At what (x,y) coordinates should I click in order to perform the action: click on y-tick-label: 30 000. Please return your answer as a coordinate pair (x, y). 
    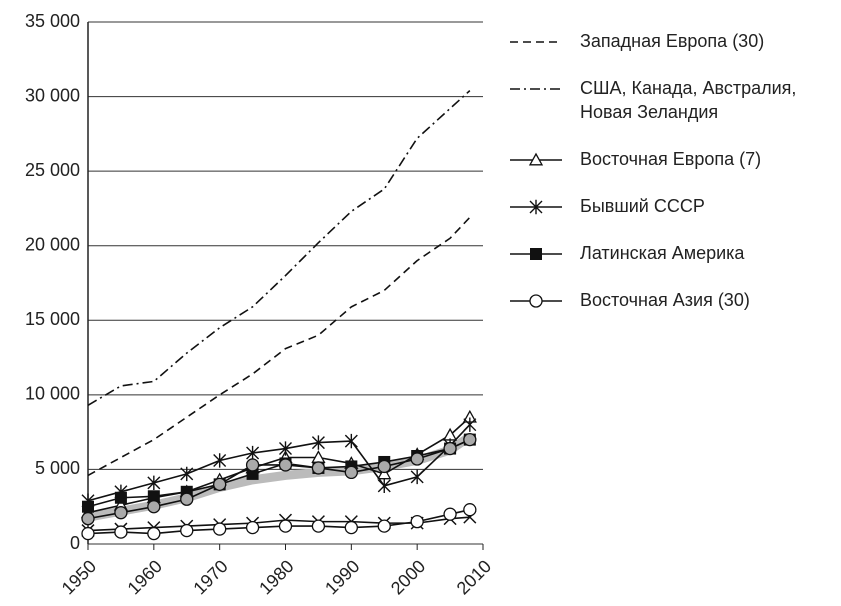
    Looking at the image, I should click on (52, 95).